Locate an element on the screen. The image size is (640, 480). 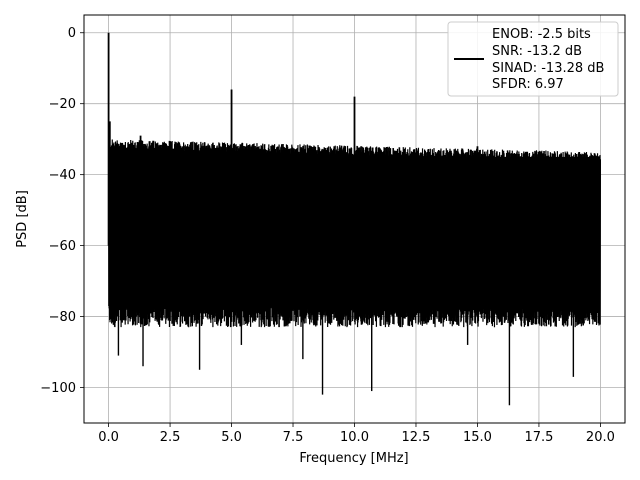
x-tick-label: 2.5 is located at coordinates (170, 437).